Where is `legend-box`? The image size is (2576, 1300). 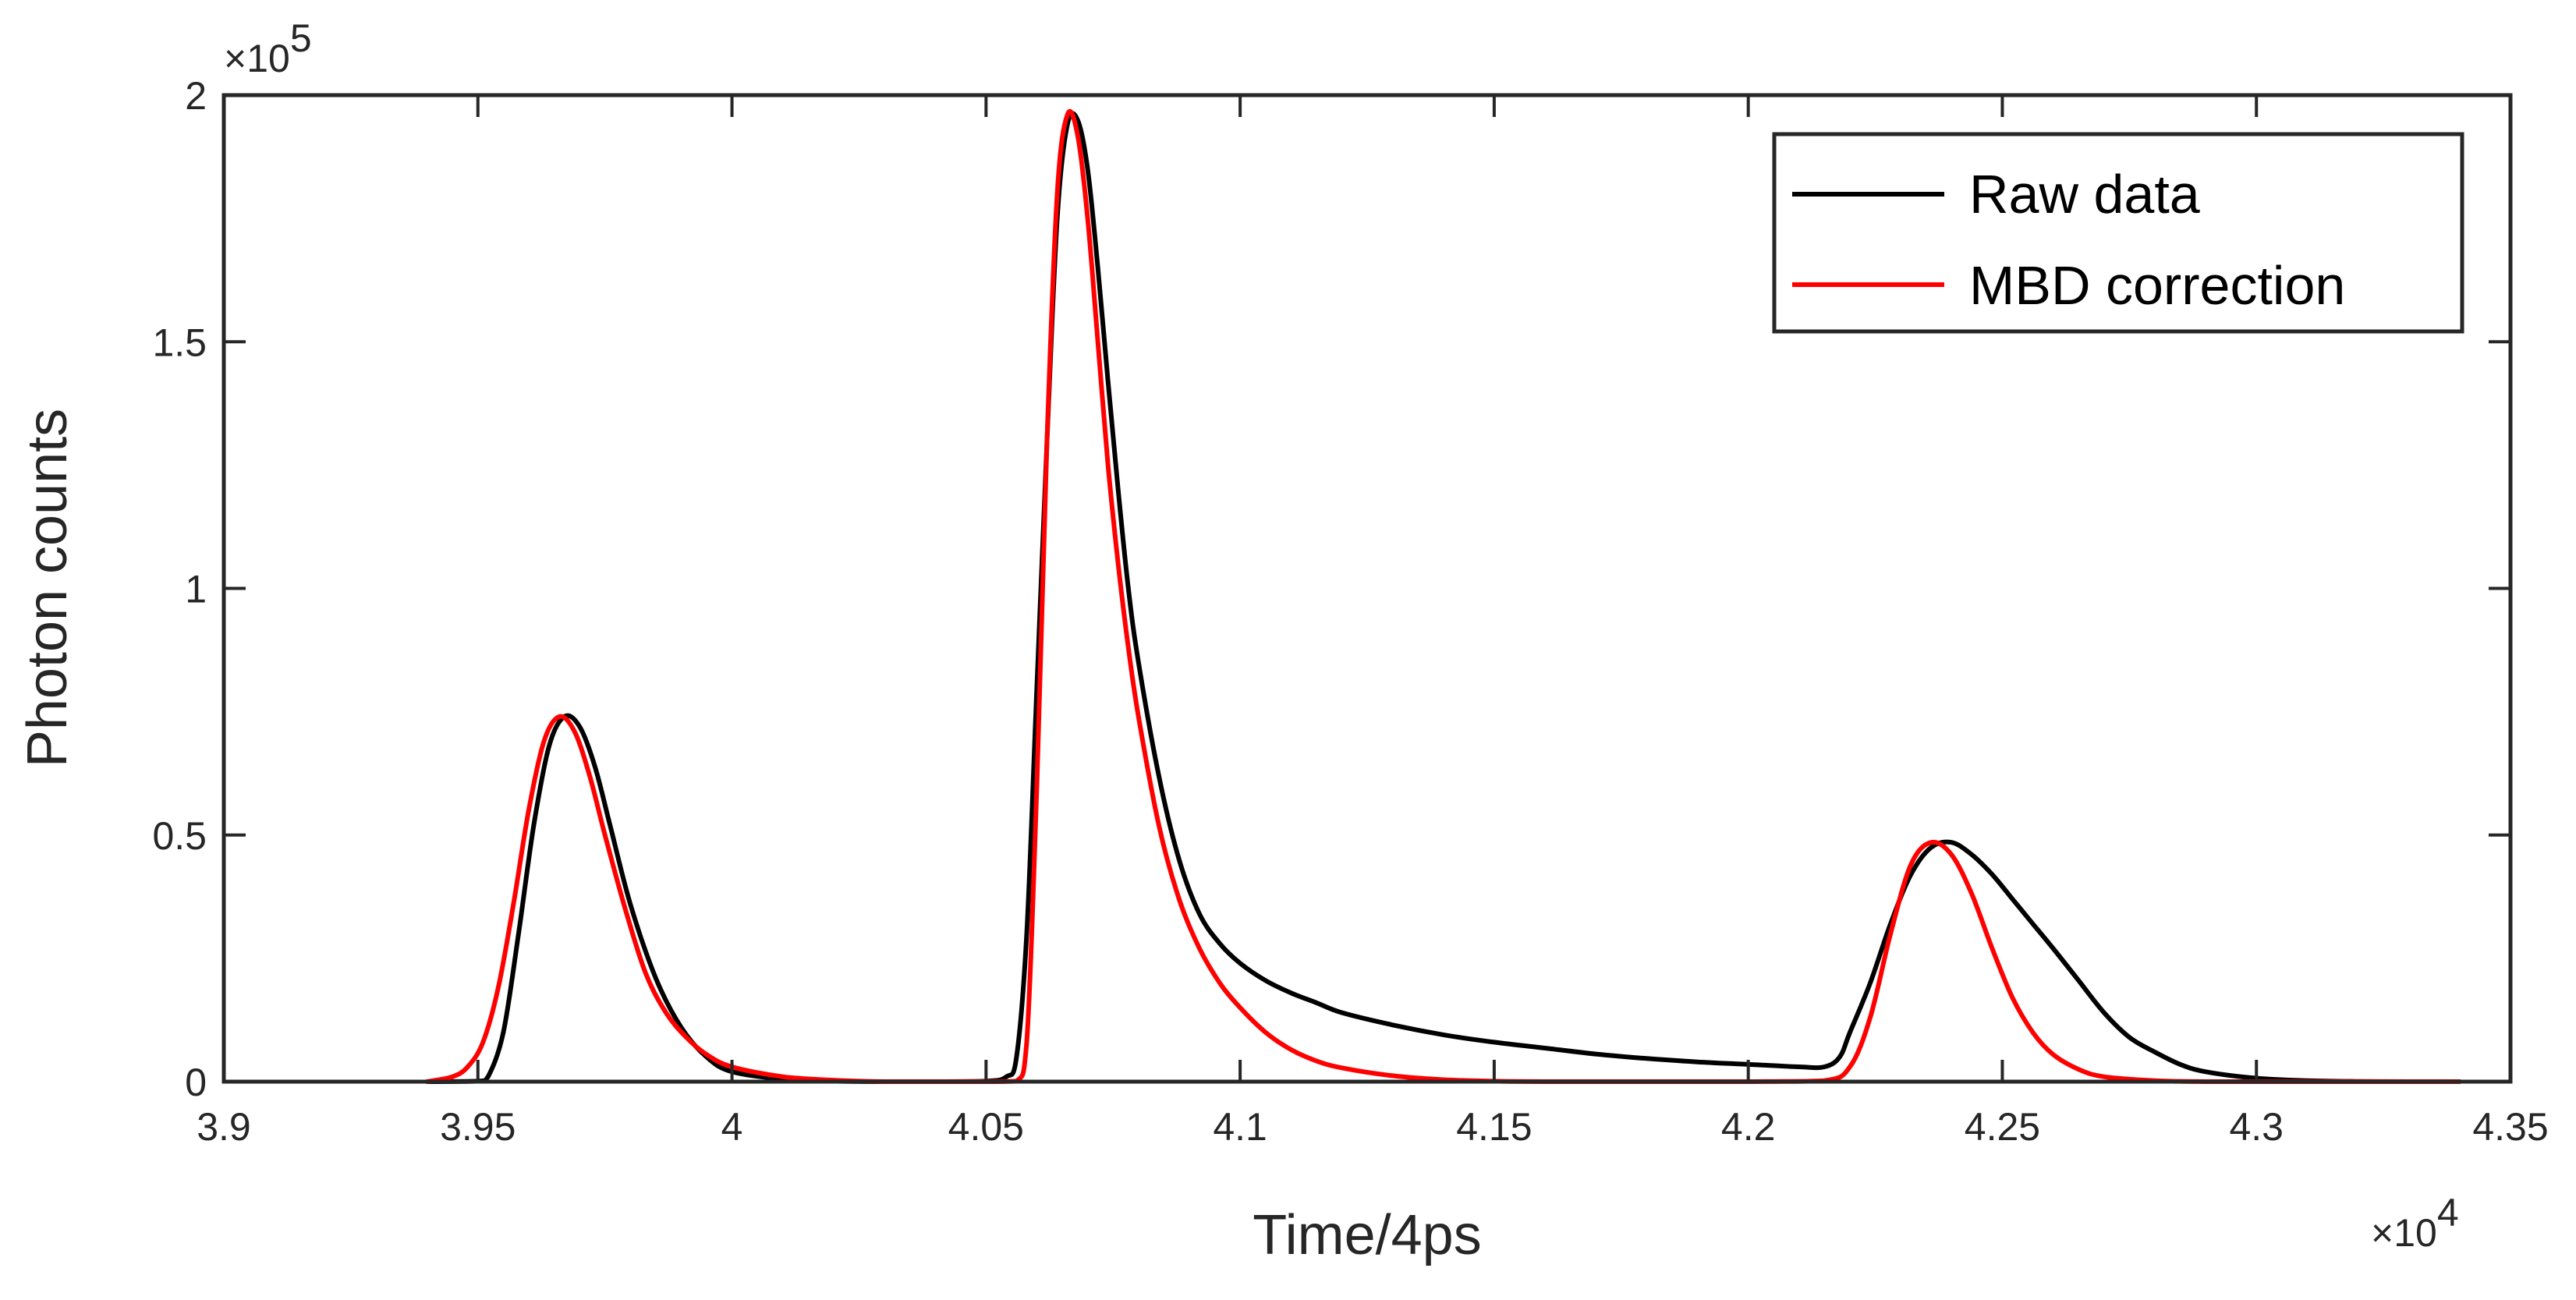 legend-box is located at coordinates (2118, 233).